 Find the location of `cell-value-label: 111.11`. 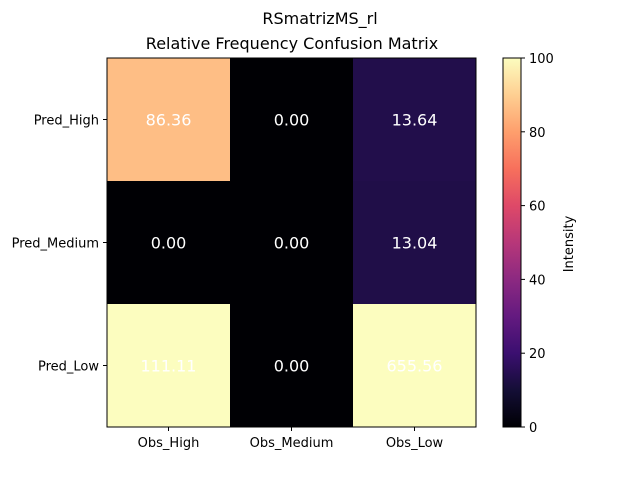

cell-value-label: 111.11 is located at coordinates (169, 366).